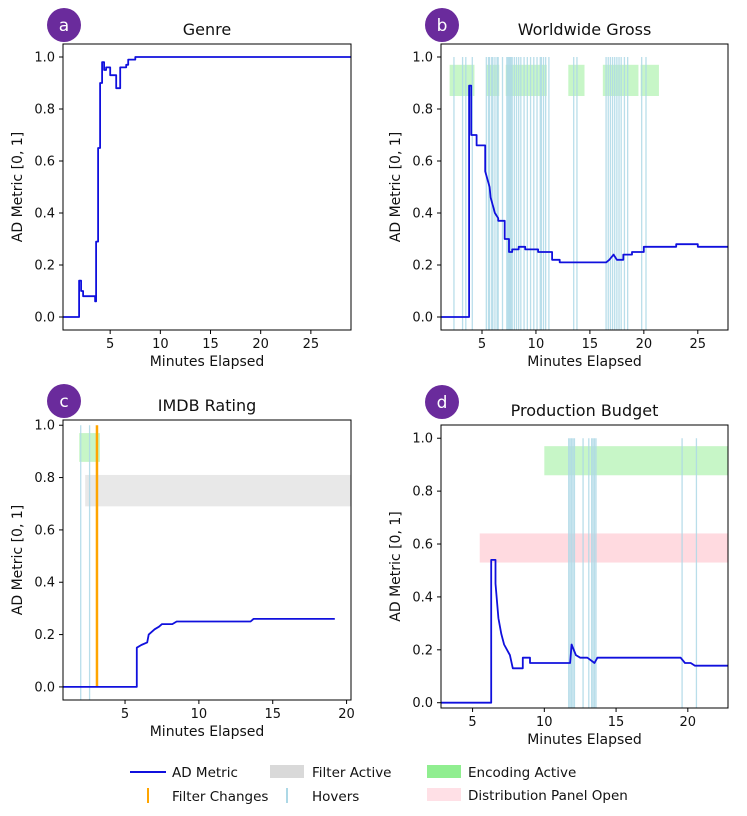 The image size is (747, 816). I want to click on legend-distribution-panel-open-swatch, so click(444, 794).